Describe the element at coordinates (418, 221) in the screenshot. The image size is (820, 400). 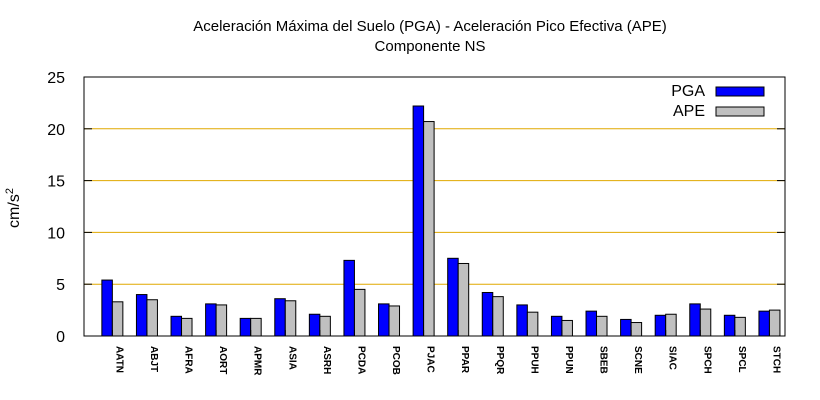
I see `bar-pga-pjac` at that location.